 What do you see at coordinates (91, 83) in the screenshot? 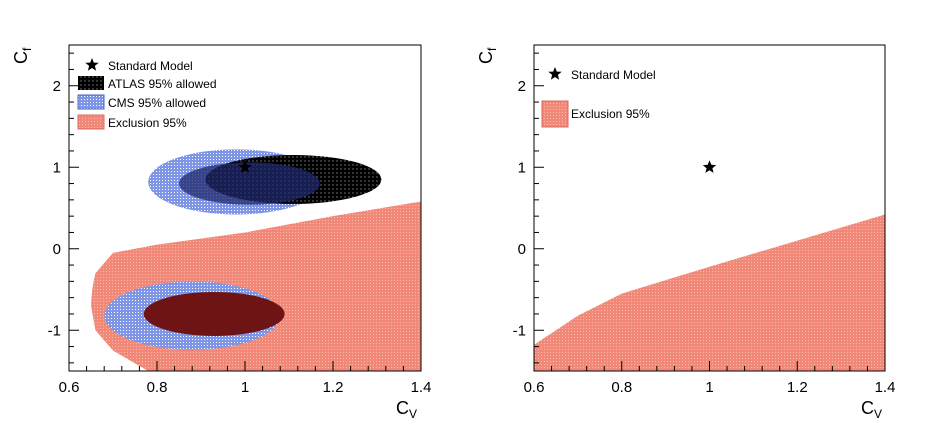
I see `legend-swatch-atlas` at bounding box center [91, 83].